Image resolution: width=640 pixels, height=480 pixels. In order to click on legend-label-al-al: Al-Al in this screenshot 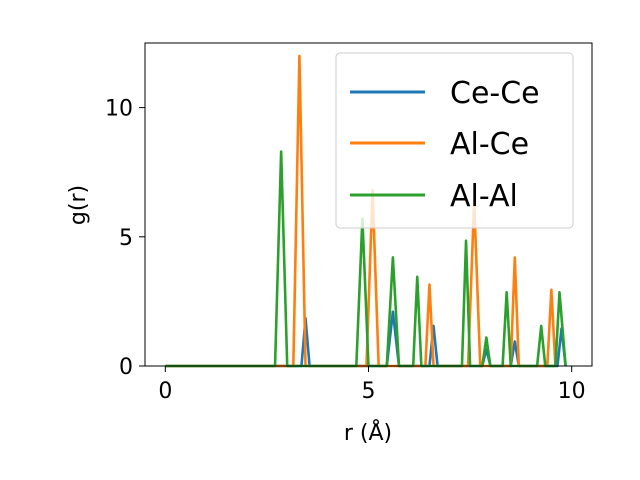, I will do `click(484, 196)`.